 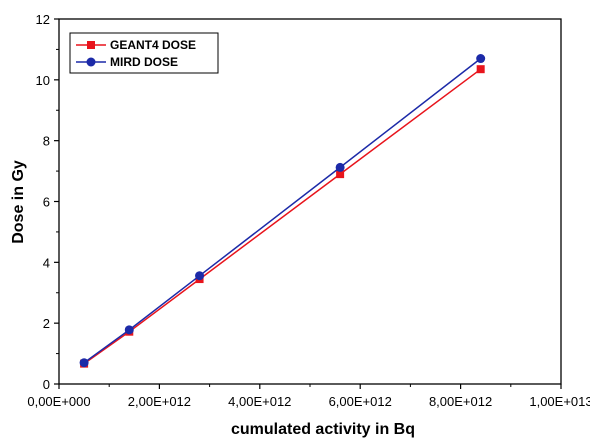 I want to click on legend-label-geant4: GEANT4 DOSE, so click(x=153, y=45).